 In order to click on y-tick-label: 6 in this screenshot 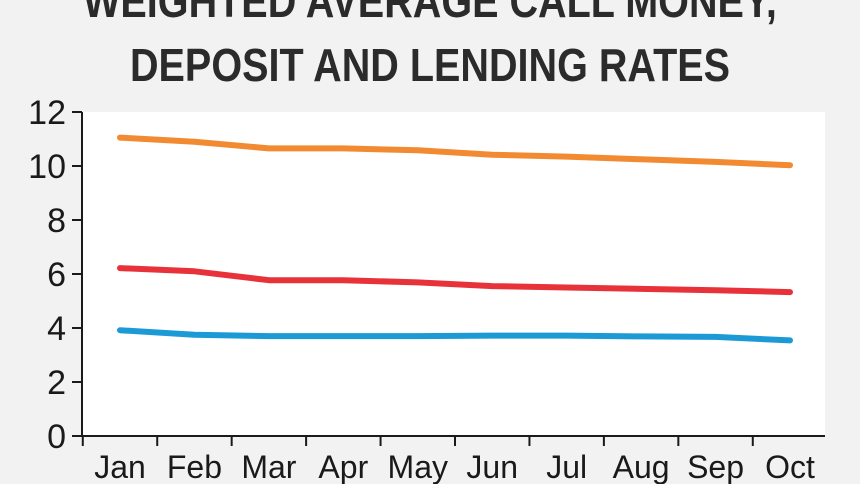, I will do `click(56, 275)`.